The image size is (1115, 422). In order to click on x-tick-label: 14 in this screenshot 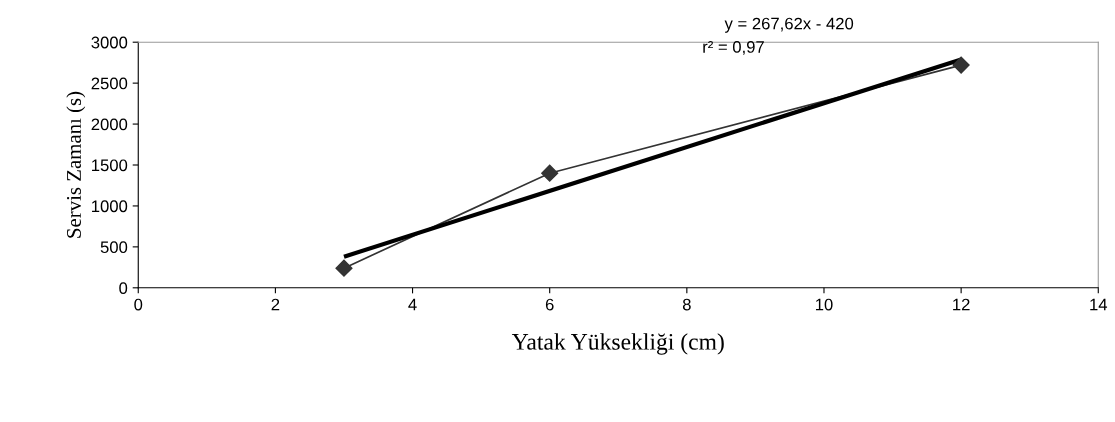, I will do `click(1099, 304)`.